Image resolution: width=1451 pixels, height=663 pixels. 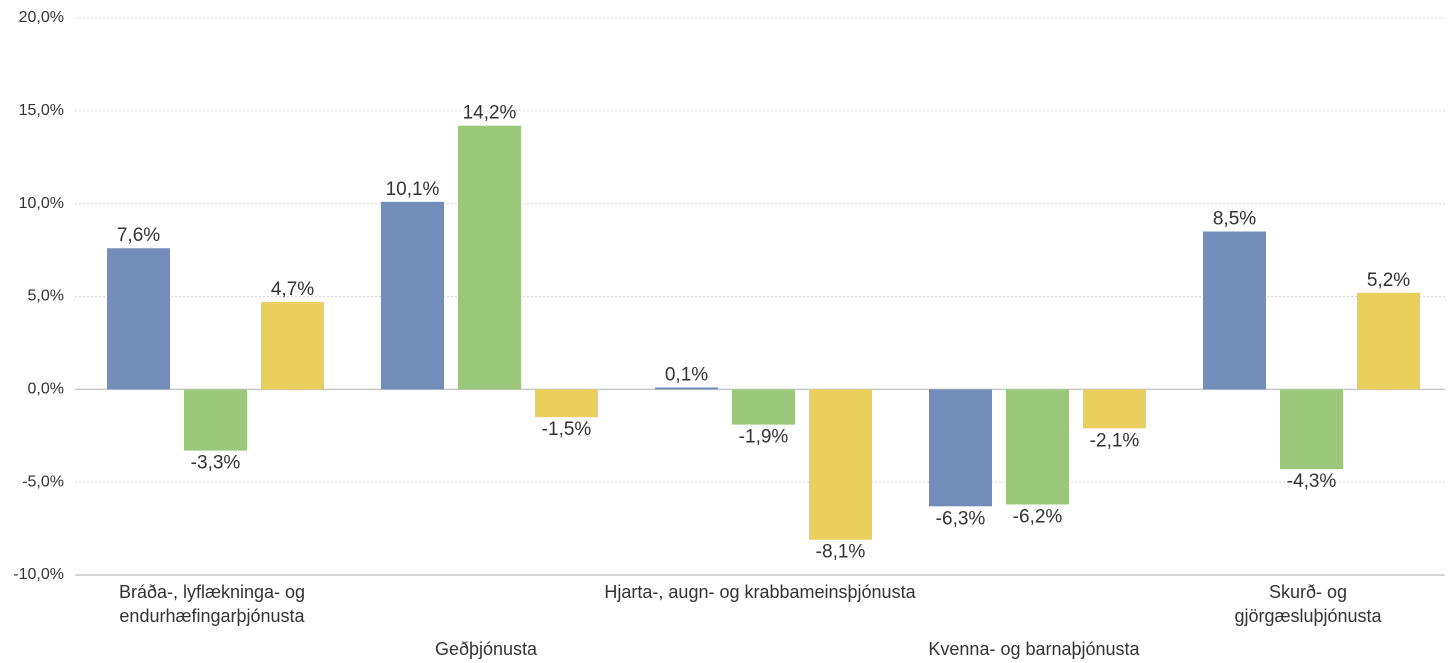 I want to click on value-label: 7,6%, so click(x=138, y=235).